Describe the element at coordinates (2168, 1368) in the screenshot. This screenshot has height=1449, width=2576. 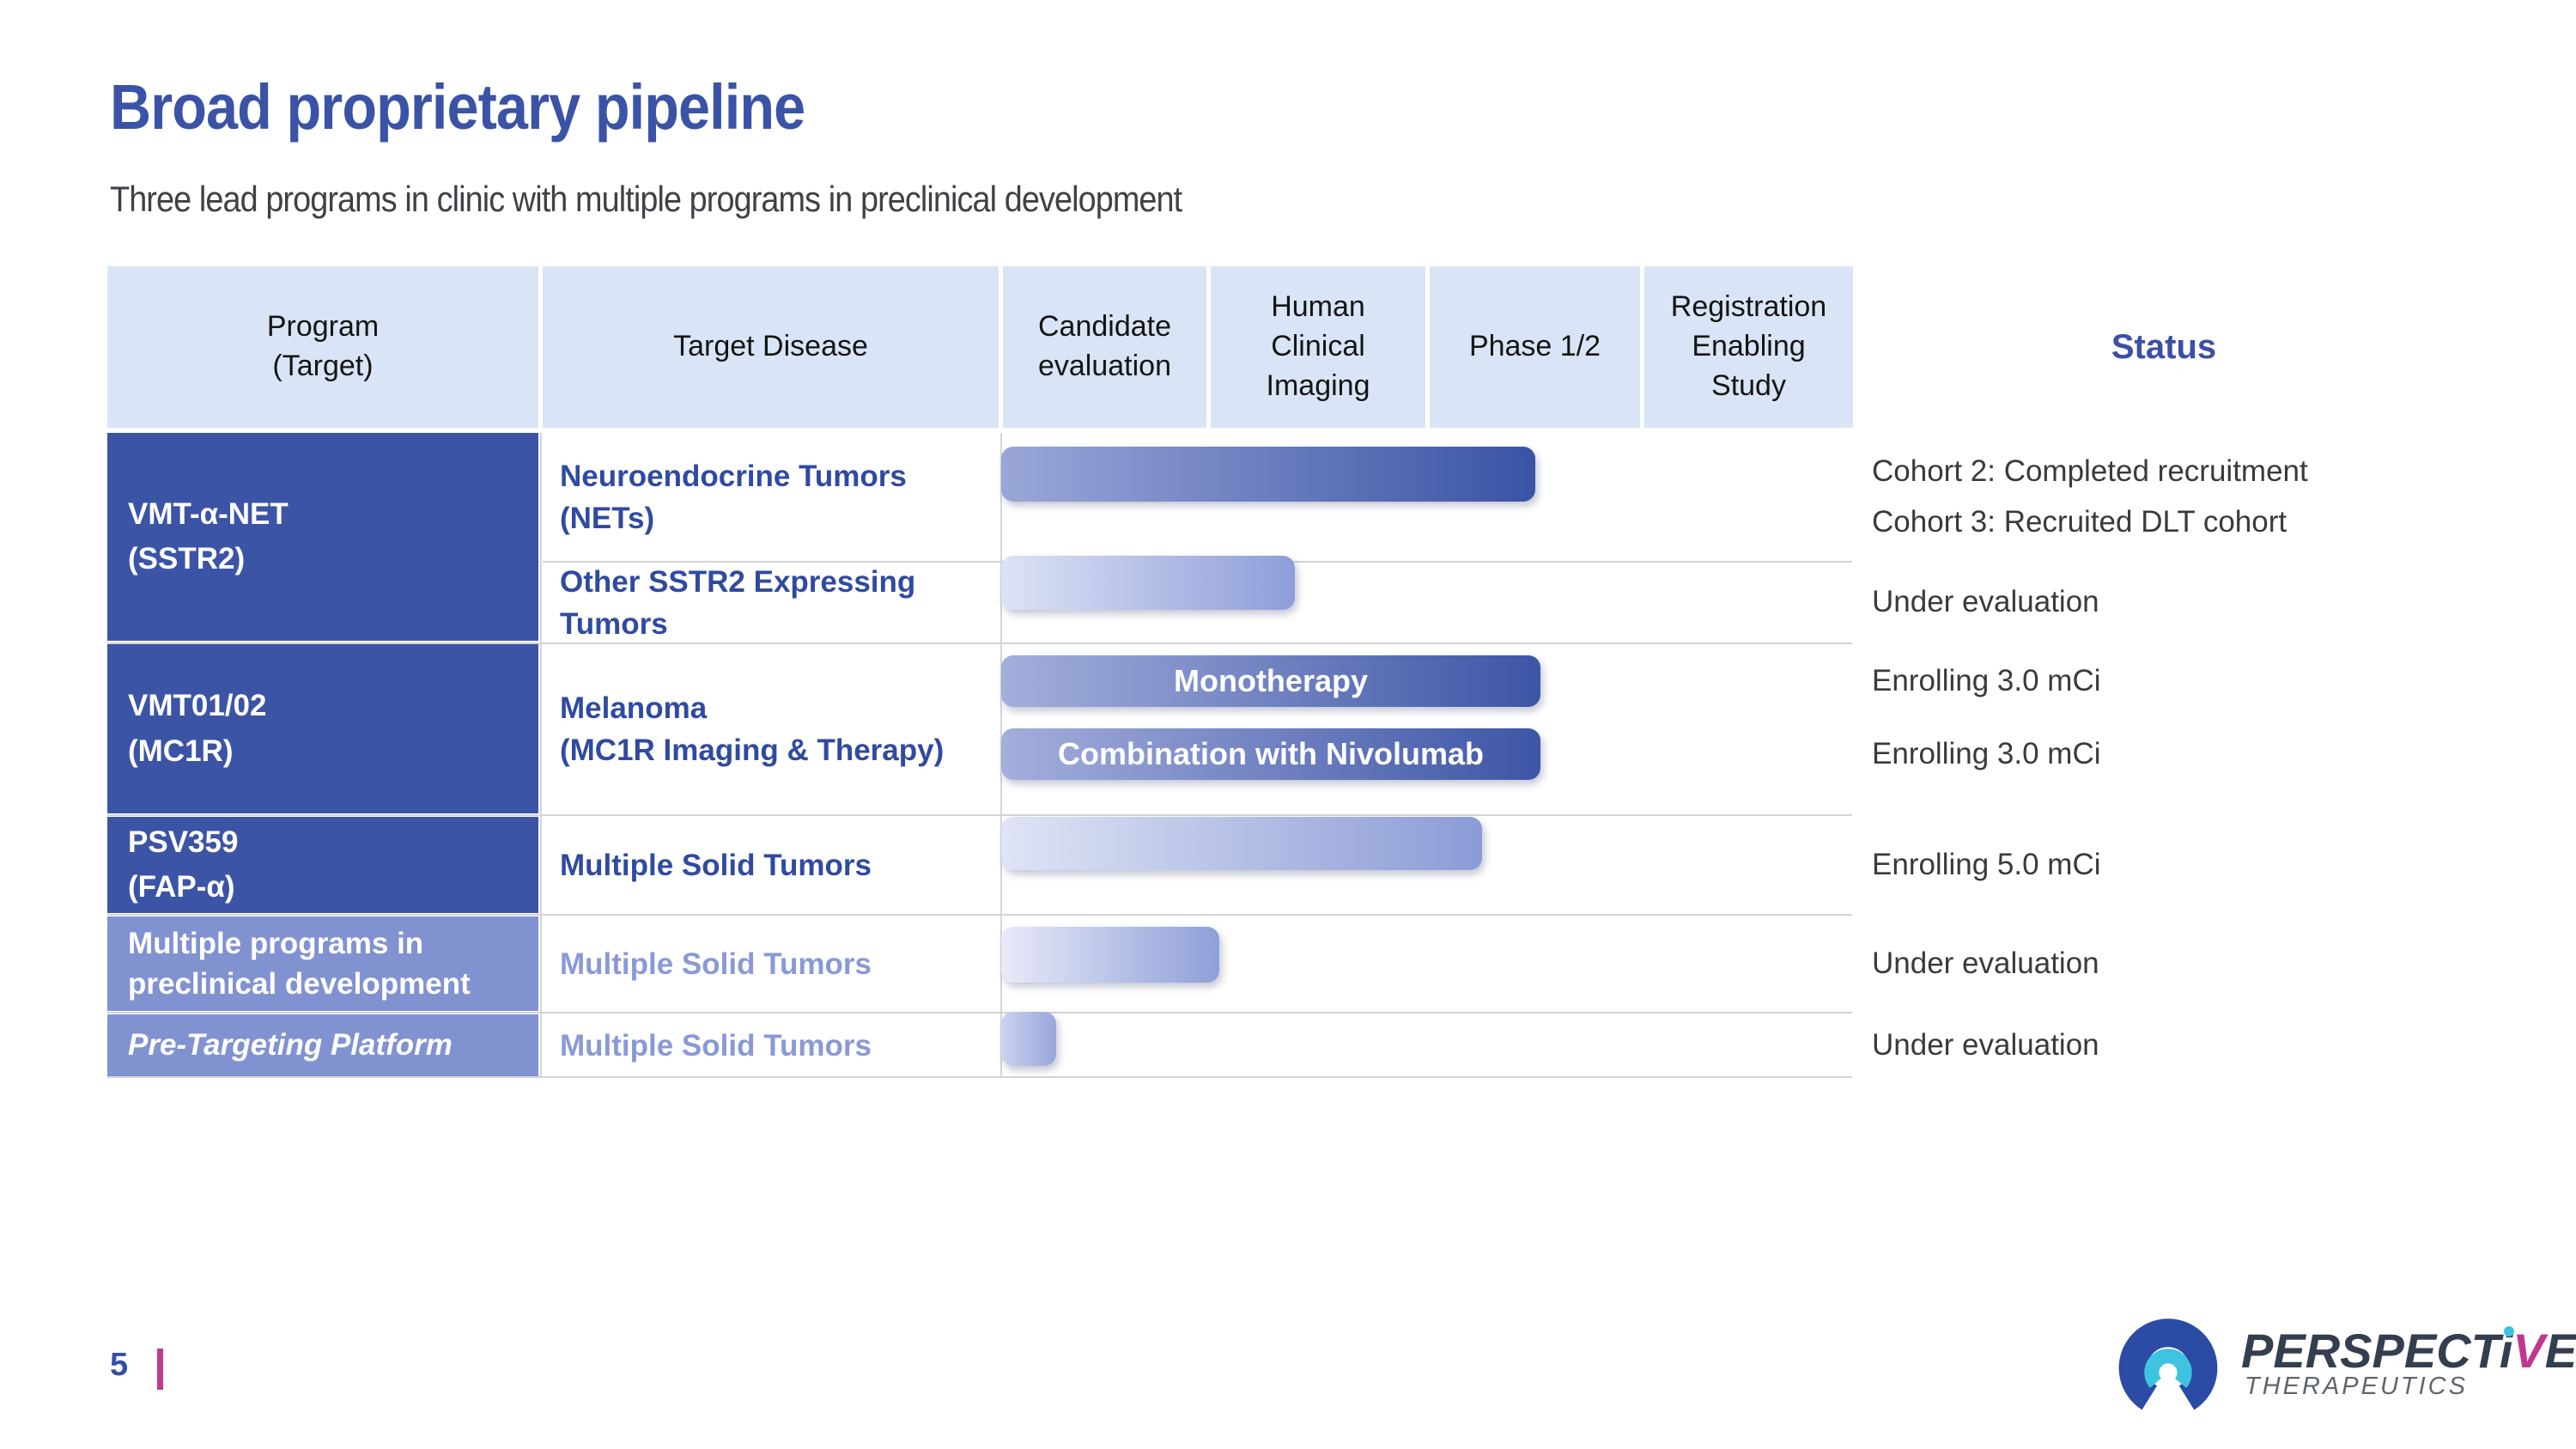
I see `perspective-logo-icon` at that location.